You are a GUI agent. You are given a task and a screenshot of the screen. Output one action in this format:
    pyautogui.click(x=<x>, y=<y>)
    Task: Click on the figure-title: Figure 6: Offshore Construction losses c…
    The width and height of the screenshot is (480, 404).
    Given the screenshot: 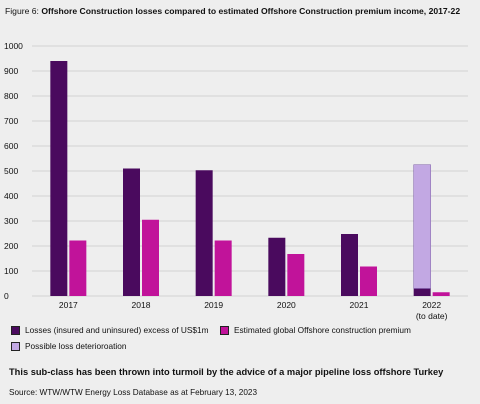 What is the action you would take?
    pyautogui.click(x=232, y=11)
    